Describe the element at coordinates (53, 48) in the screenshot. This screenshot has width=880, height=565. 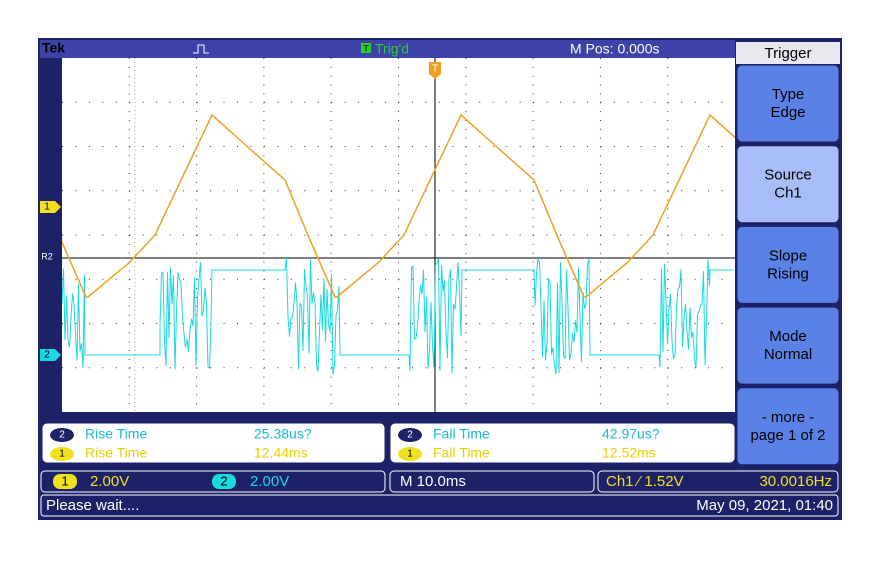
I see `brand: Tek` at that location.